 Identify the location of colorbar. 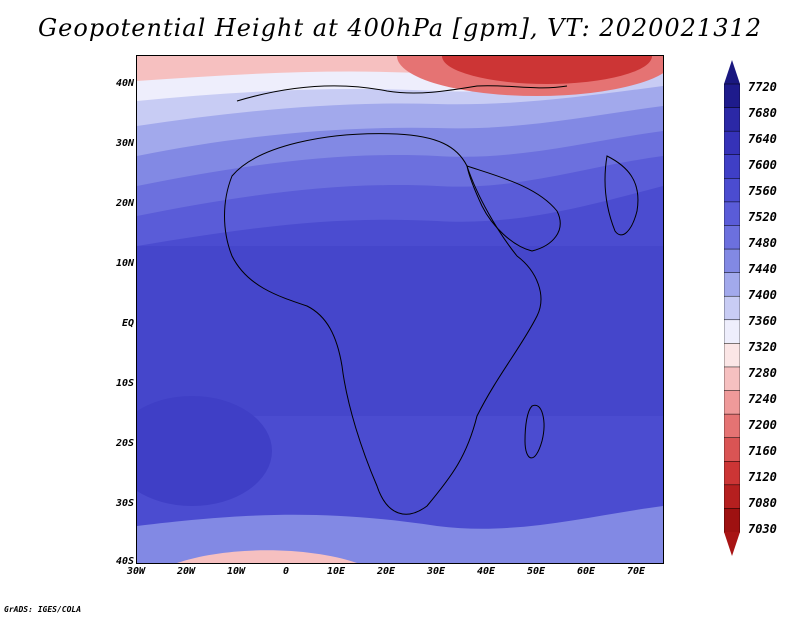
(732, 308).